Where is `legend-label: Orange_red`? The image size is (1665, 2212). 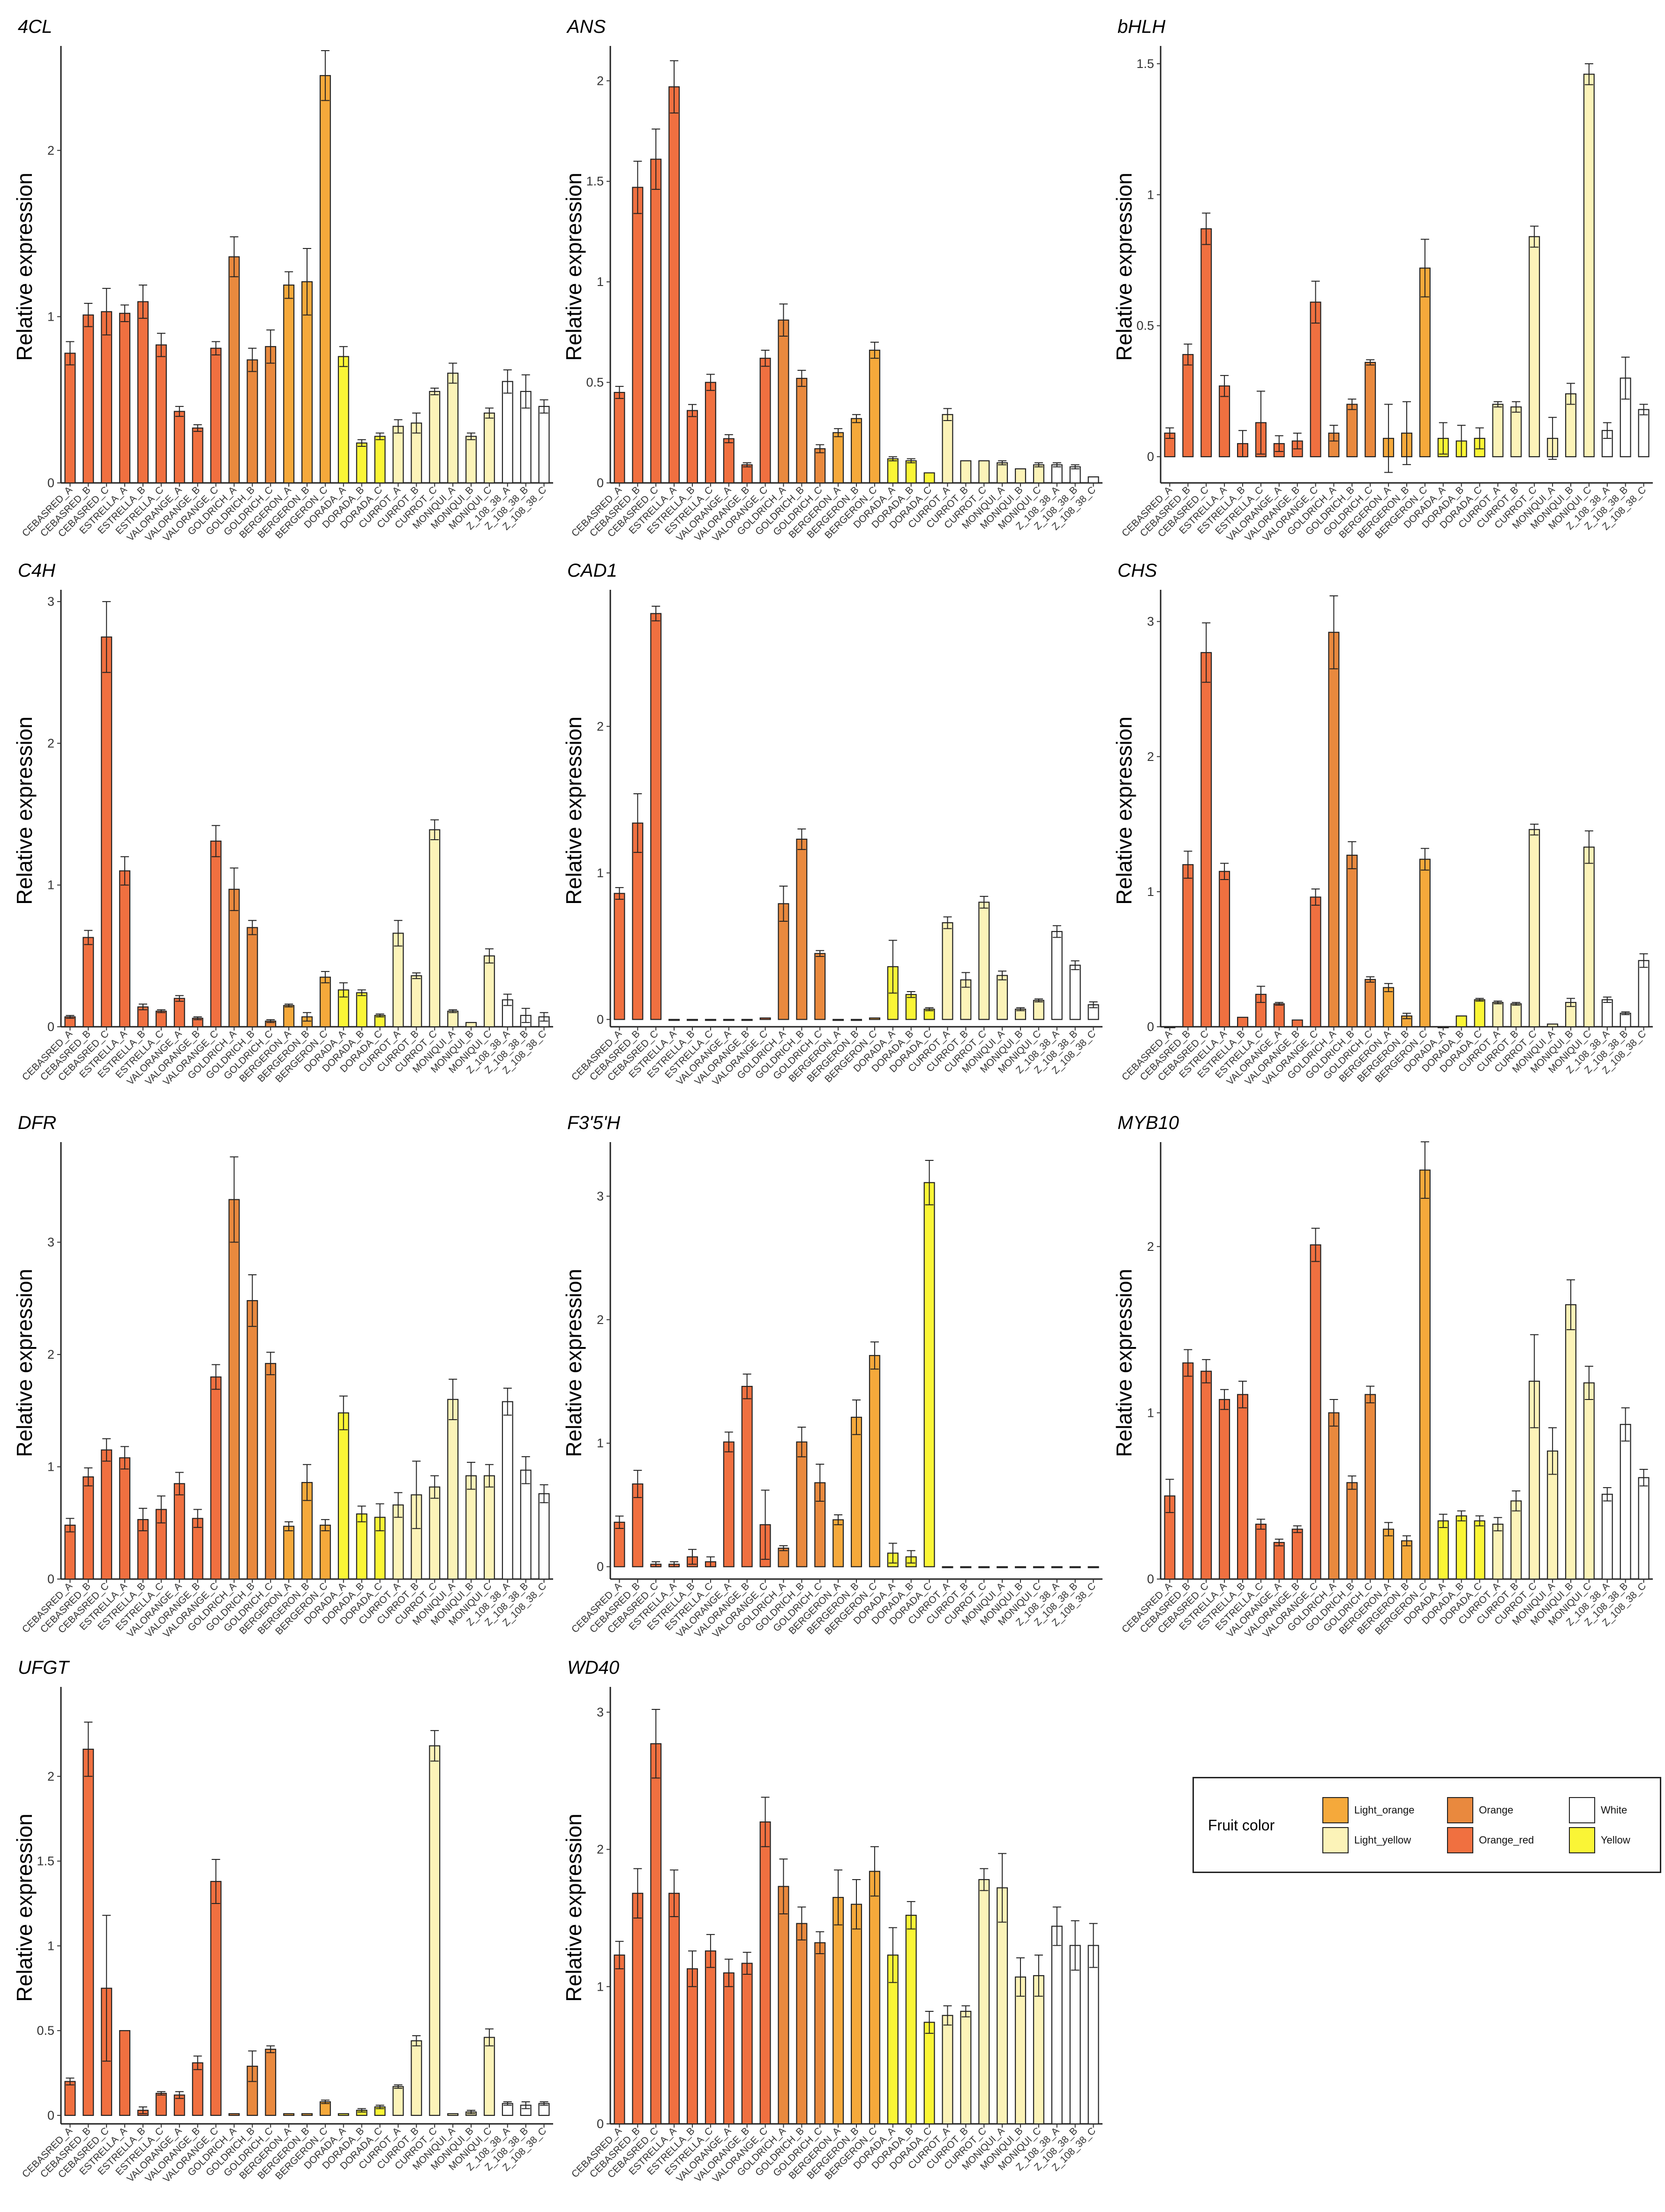 legend-label: Orange_red is located at coordinates (1506, 1840).